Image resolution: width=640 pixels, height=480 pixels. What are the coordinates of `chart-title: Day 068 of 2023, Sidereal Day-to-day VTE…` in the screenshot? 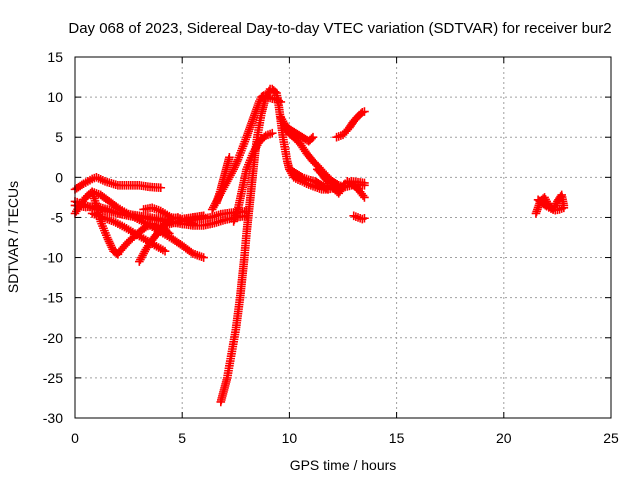 It's located at (339, 28).